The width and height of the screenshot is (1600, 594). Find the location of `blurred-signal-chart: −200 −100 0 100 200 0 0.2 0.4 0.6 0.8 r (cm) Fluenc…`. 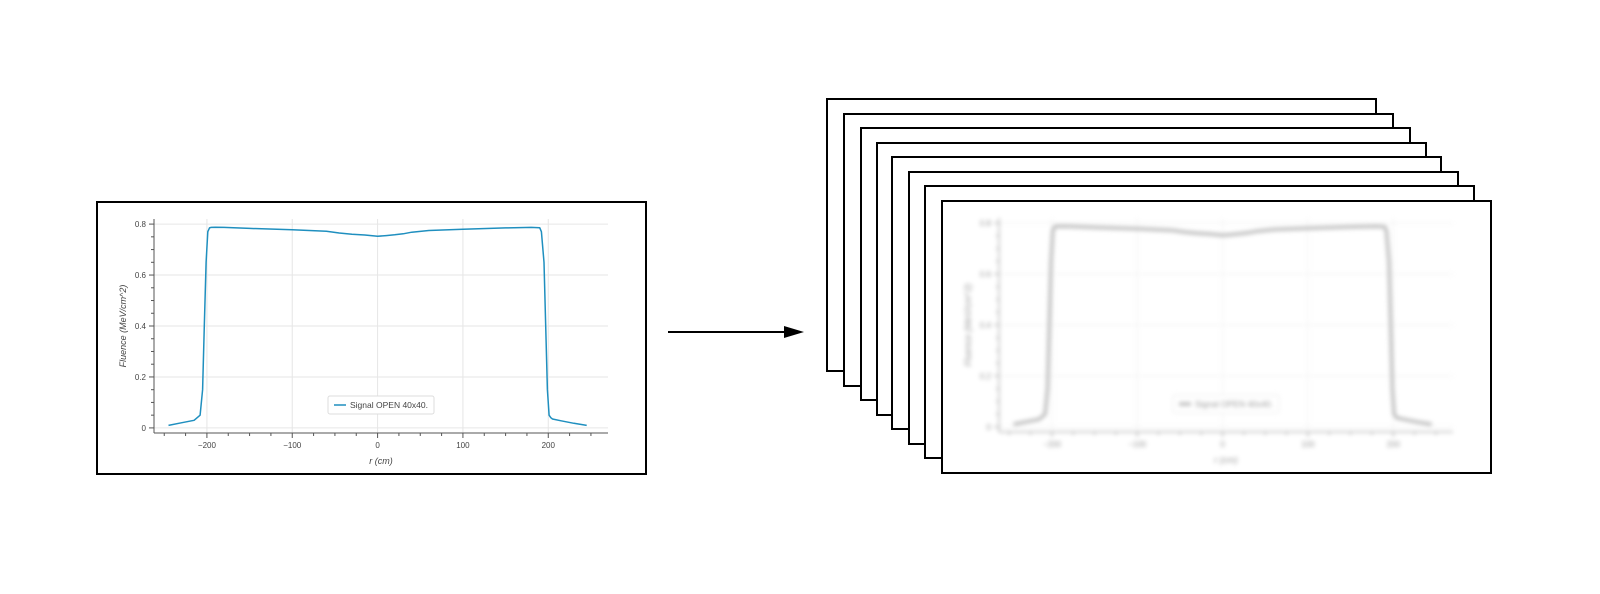

blurred-signal-chart: −200 −100 0 100 200 0 0.2 0.4 0.6 0.8 r (cm) Fluenc… is located at coordinates (1208, 341).